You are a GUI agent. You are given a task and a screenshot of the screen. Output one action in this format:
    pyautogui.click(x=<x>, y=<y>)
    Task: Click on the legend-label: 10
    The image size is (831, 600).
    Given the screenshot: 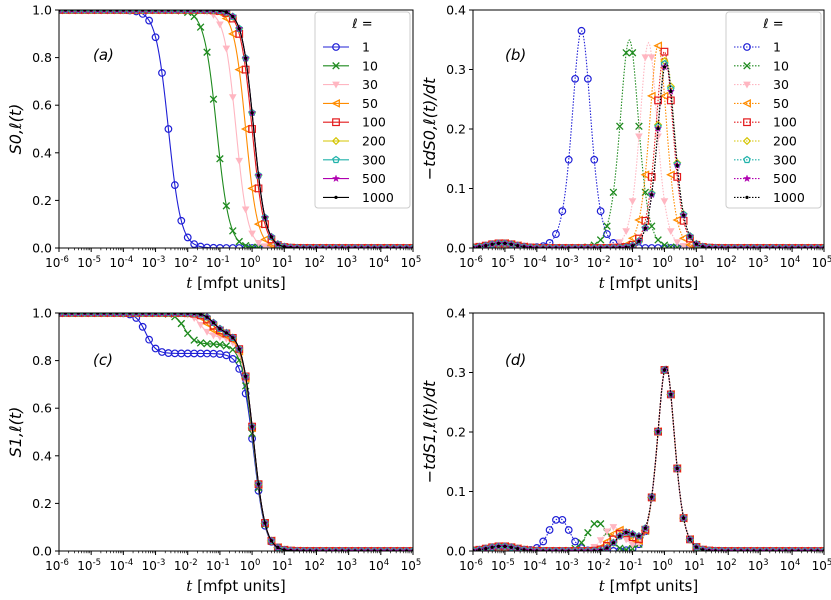 What is the action you would take?
    pyautogui.click(x=781, y=65)
    